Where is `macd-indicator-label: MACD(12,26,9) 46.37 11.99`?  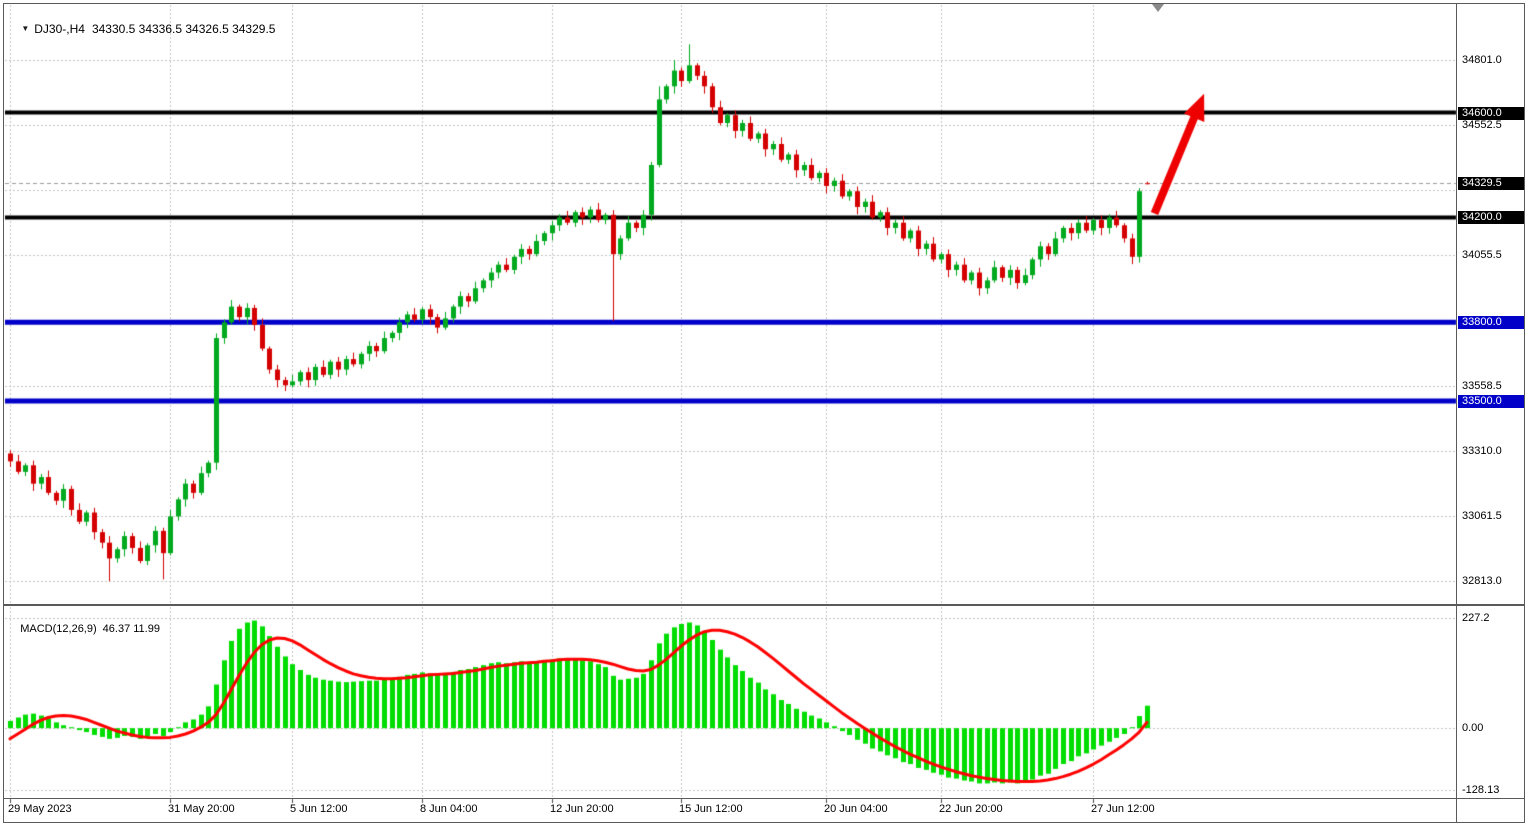 macd-indicator-label: MACD(12,26,9) 46.37 11.99 is located at coordinates (84, 629).